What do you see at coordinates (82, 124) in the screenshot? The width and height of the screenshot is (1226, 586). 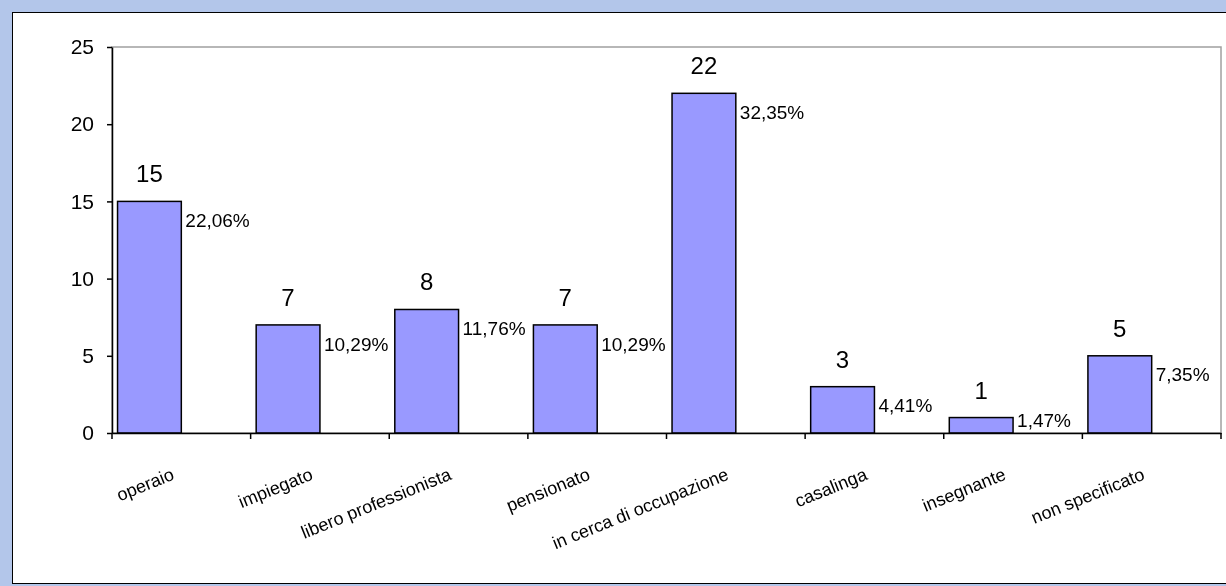 I see `y-tick-label: 20` at bounding box center [82, 124].